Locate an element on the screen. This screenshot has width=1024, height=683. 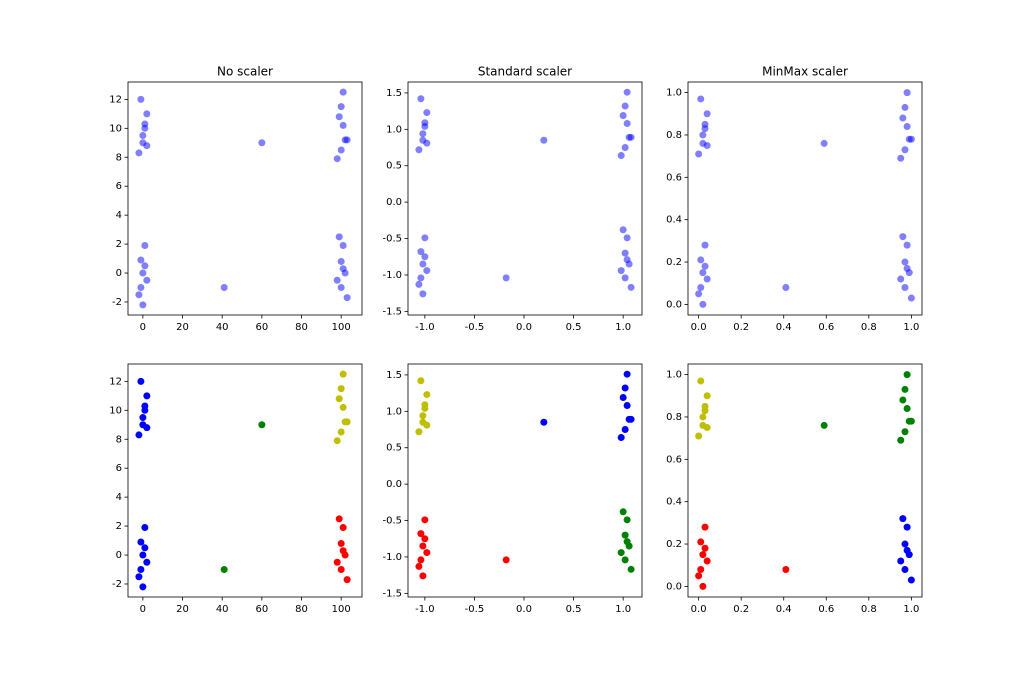
y-tick-label: 0.2 is located at coordinates (674, 262).